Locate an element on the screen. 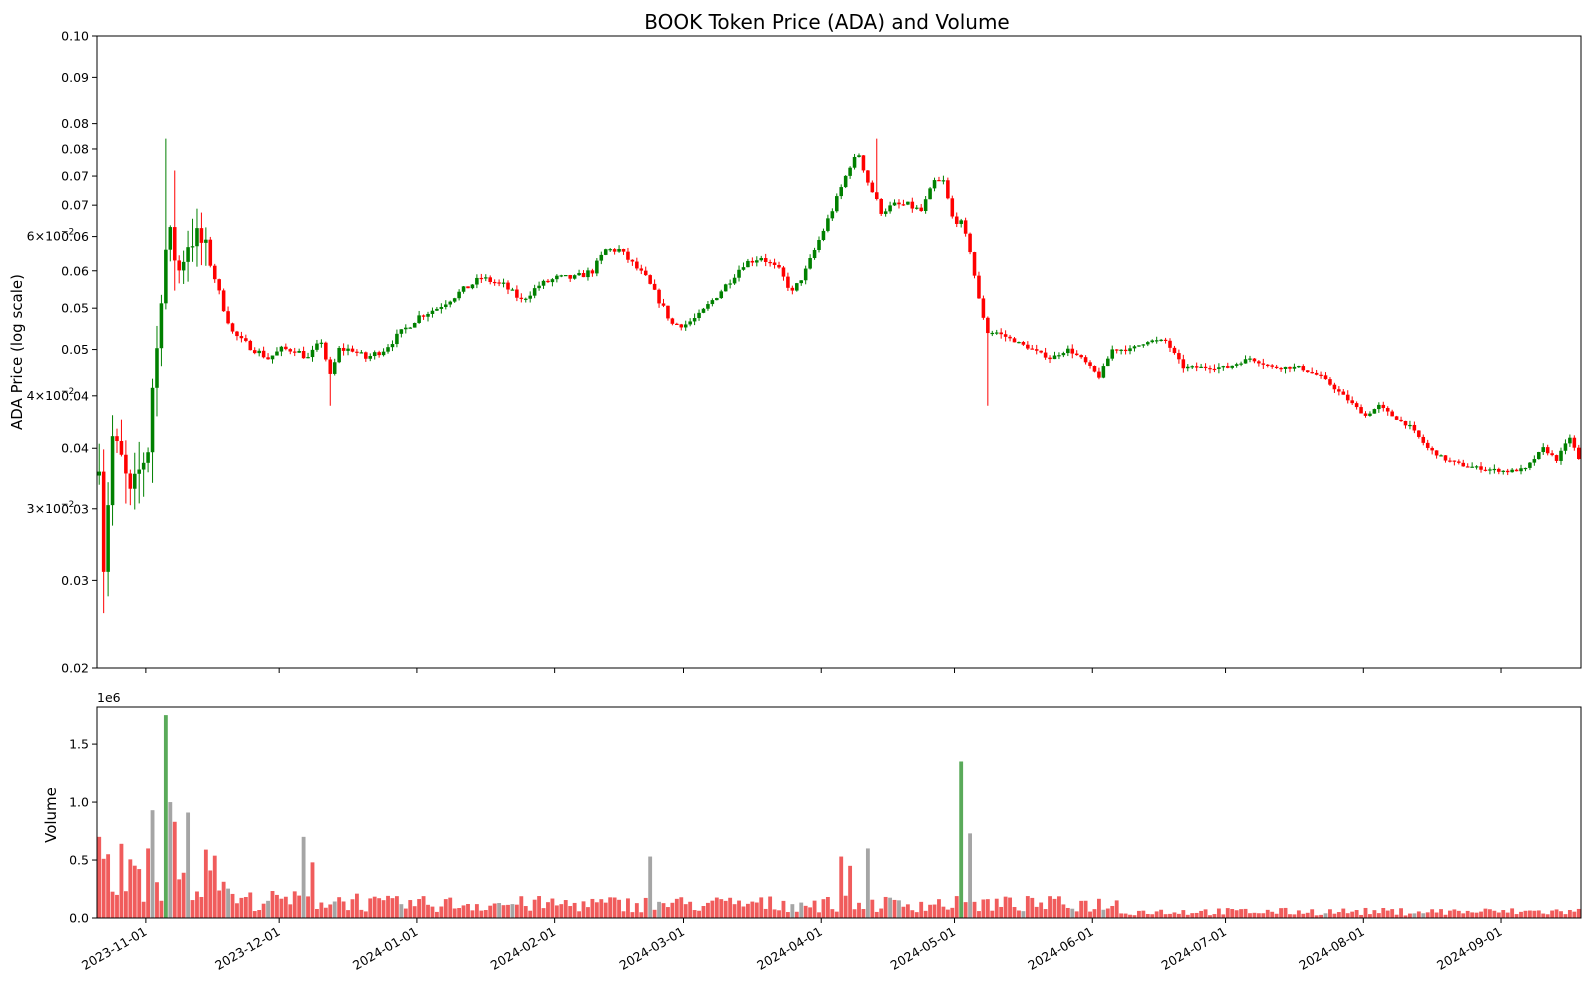  volume-y-tick-label: 1.5 is located at coordinates (79, 744).